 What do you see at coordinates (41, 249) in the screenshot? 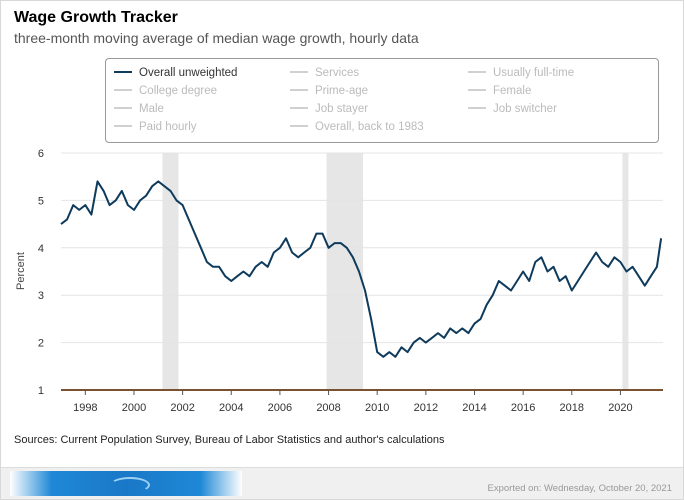
I see `y-tick-label: 4` at bounding box center [41, 249].